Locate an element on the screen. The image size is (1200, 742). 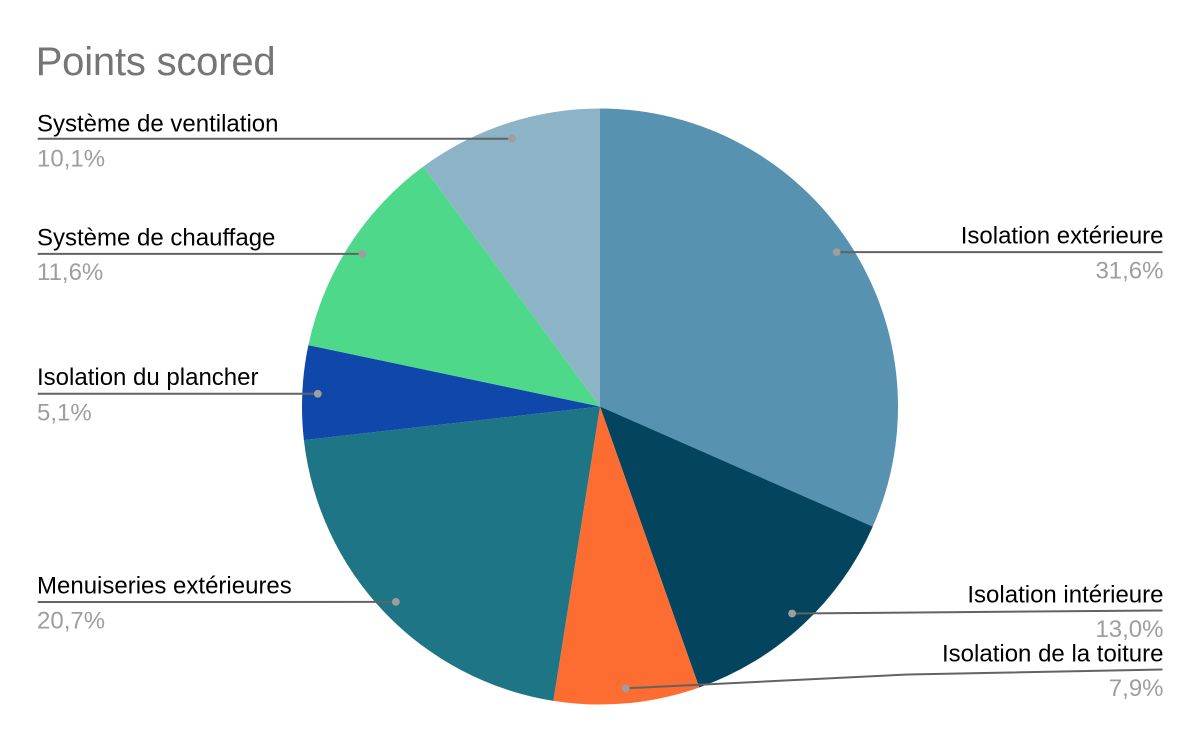
svg-text: Système de ventilation is located at coordinates (157, 124).